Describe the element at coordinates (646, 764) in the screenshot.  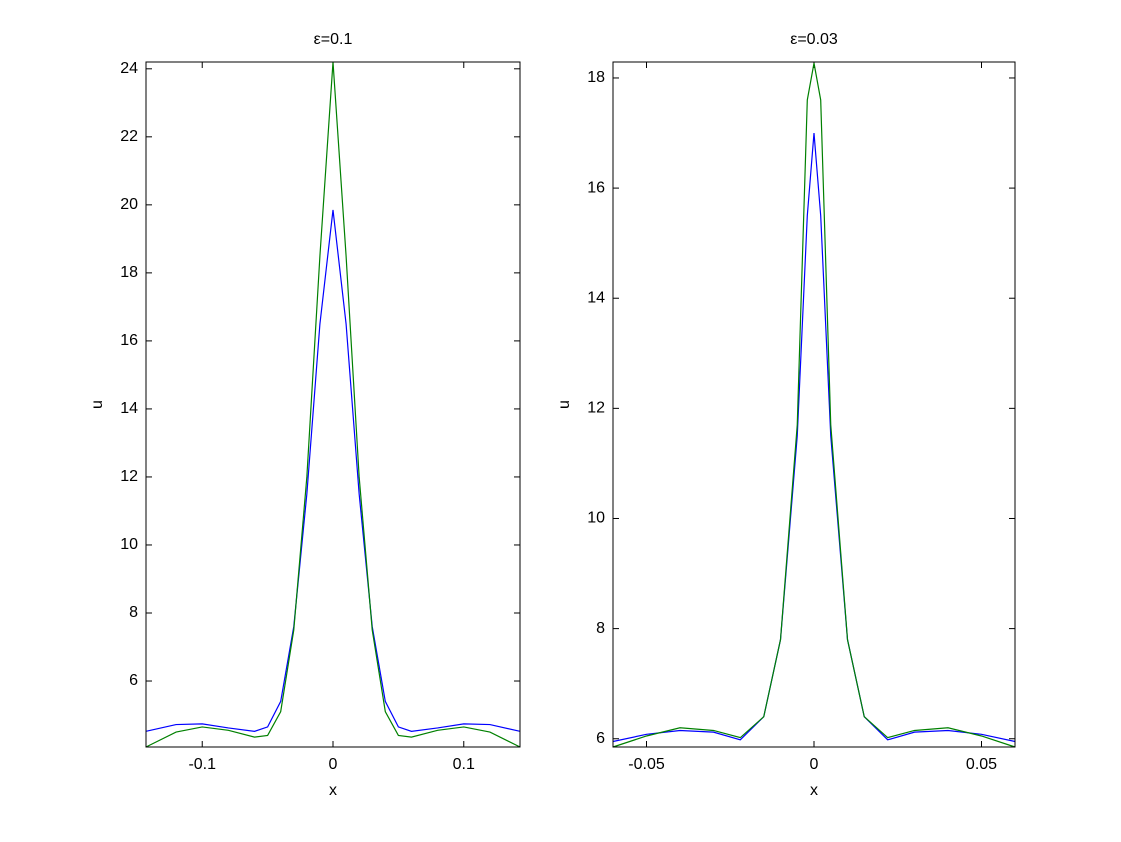
I see `x-tick-label: -0.05` at that location.